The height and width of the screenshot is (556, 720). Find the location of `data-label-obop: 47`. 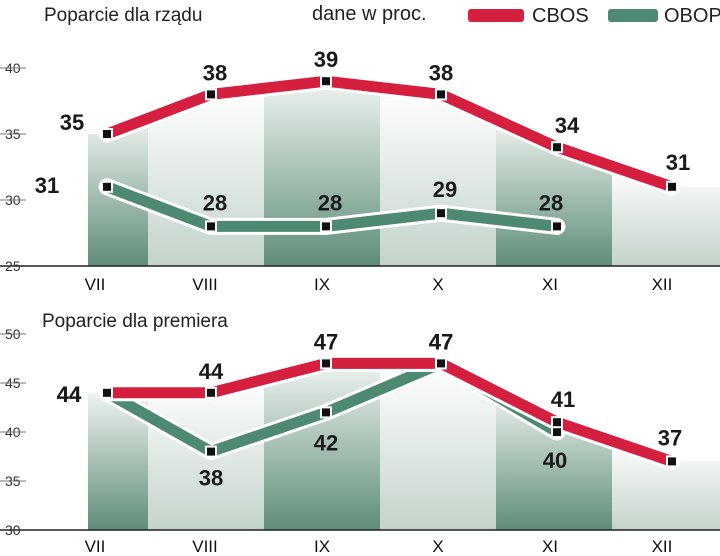

data-label-obop: 47 is located at coordinates (441, 341).